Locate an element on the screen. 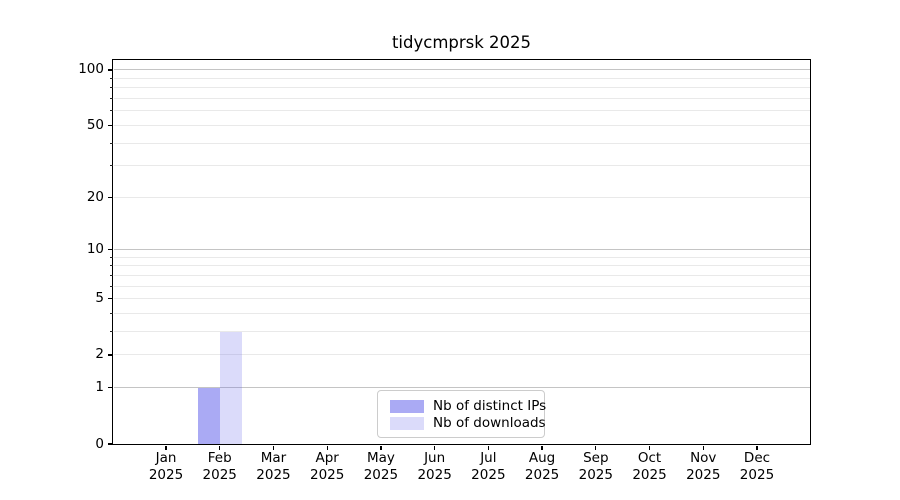 The image size is (900, 500). y-tick-label: 10 is located at coordinates (95, 249).